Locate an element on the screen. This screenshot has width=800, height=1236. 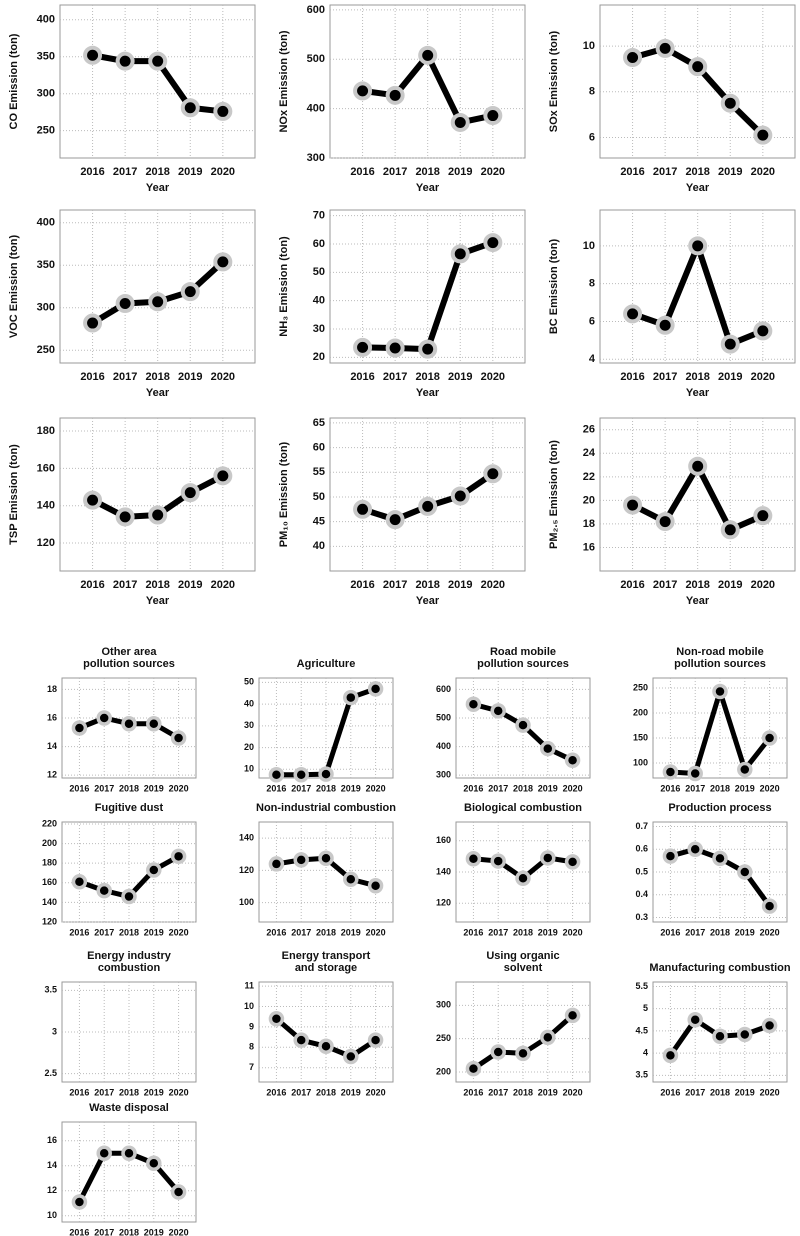
y-tick-label: 4.5 is located at coordinates (641, 1030).